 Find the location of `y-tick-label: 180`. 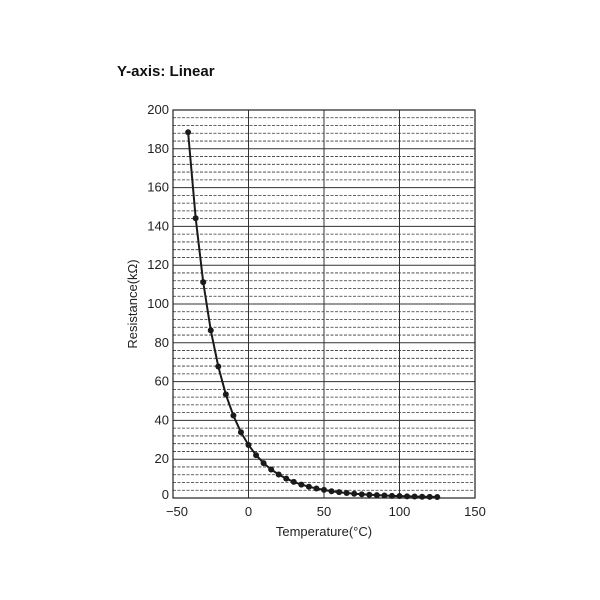

y-tick-label: 180 is located at coordinates (158, 148).